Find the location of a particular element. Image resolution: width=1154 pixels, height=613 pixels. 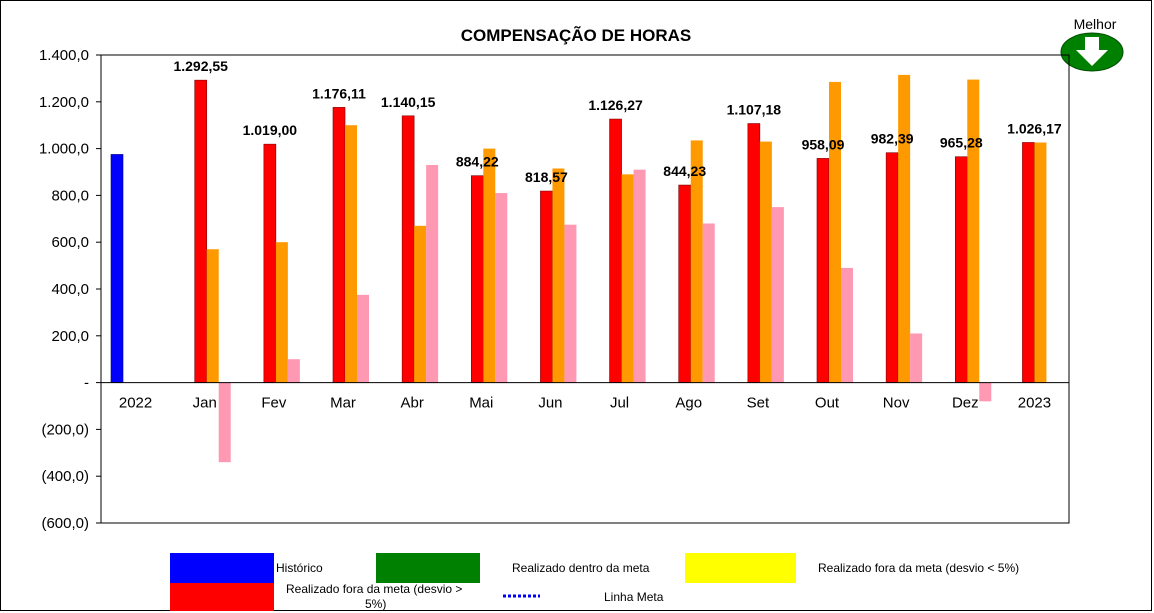

realizado-bar-Jun is located at coordinates (546, 286).